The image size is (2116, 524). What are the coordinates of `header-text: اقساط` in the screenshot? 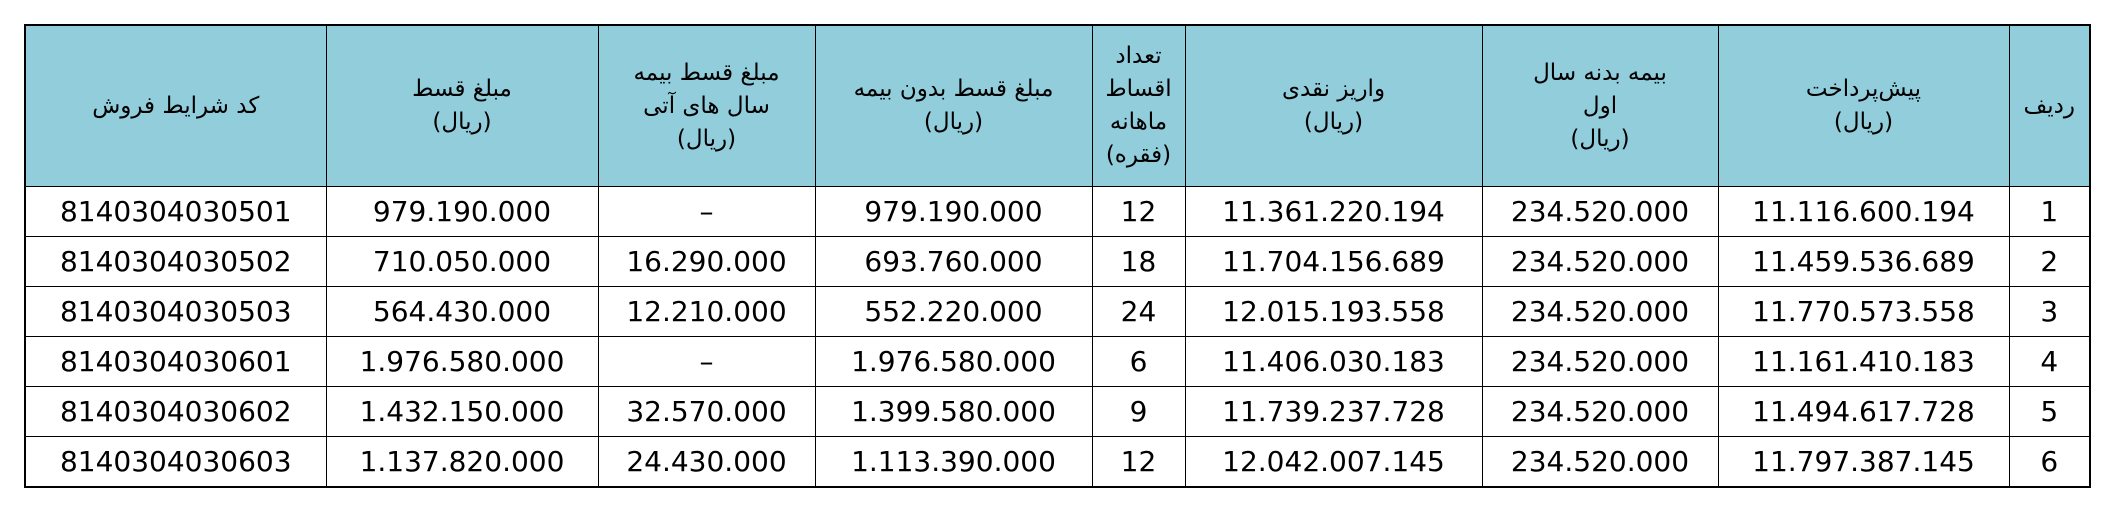 It's located at (1138, 89).